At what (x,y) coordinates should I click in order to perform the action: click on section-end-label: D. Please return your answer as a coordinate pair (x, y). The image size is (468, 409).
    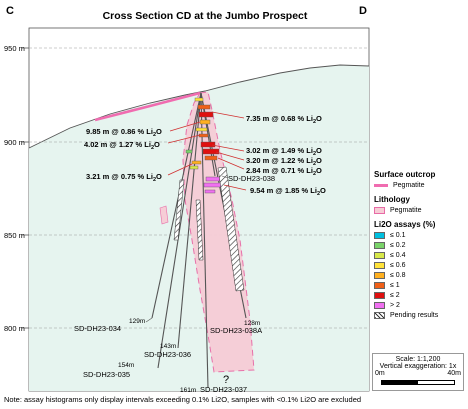
    Looking at the image, I should click on (363, 11).